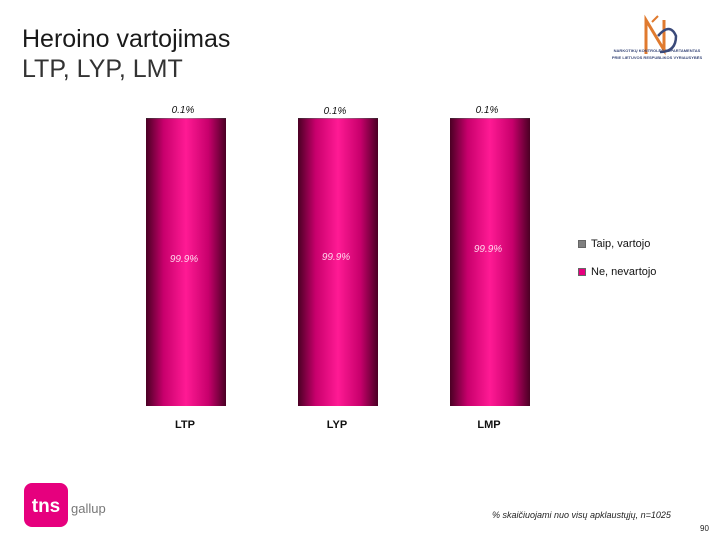  I want to click on tns-gallup-logo: tns gallup, so click(65, 505).